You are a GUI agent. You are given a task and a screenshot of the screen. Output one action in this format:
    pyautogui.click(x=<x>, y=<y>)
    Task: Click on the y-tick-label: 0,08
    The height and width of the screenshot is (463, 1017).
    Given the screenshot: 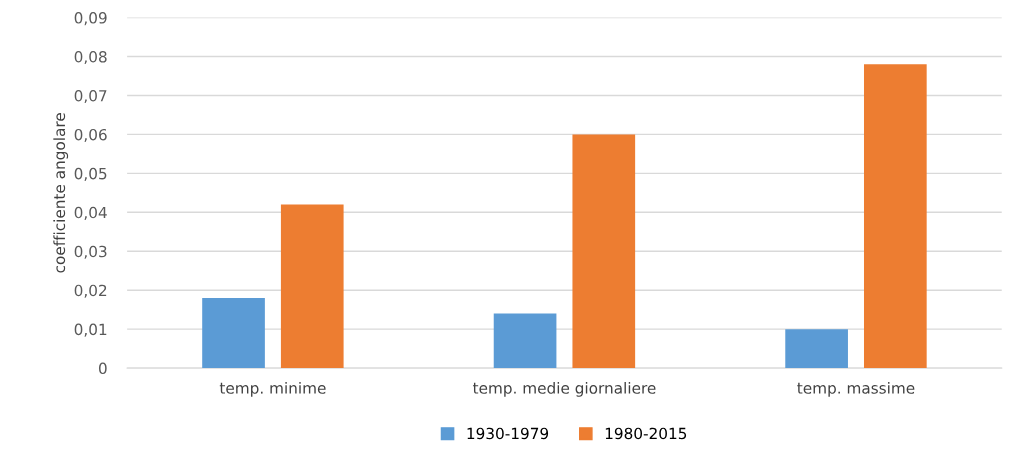 What is the action you would take?
    pyautogui.click(x=90, y=58)
    